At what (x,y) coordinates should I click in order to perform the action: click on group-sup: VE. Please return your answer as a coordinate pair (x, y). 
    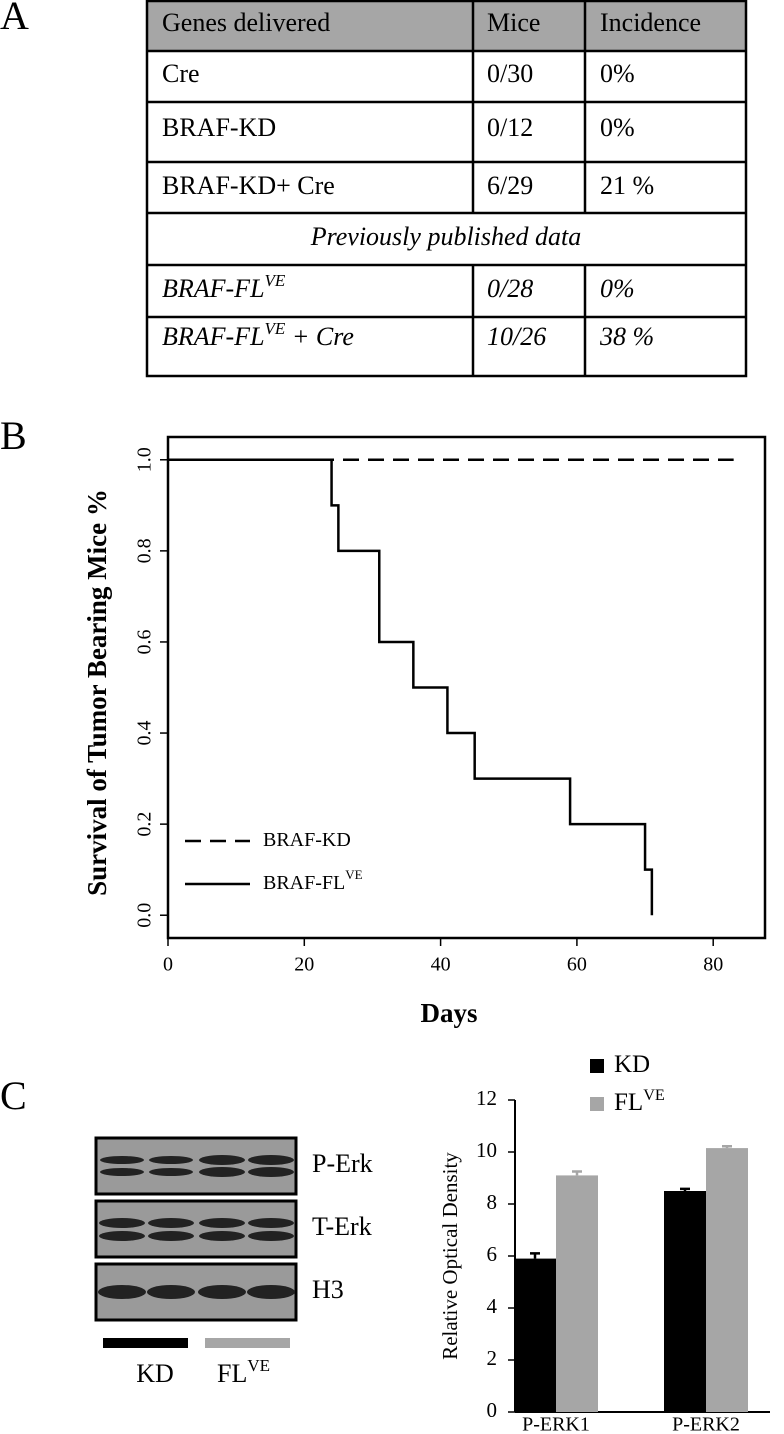
    Looking at the image, I should click on (258, 1365).